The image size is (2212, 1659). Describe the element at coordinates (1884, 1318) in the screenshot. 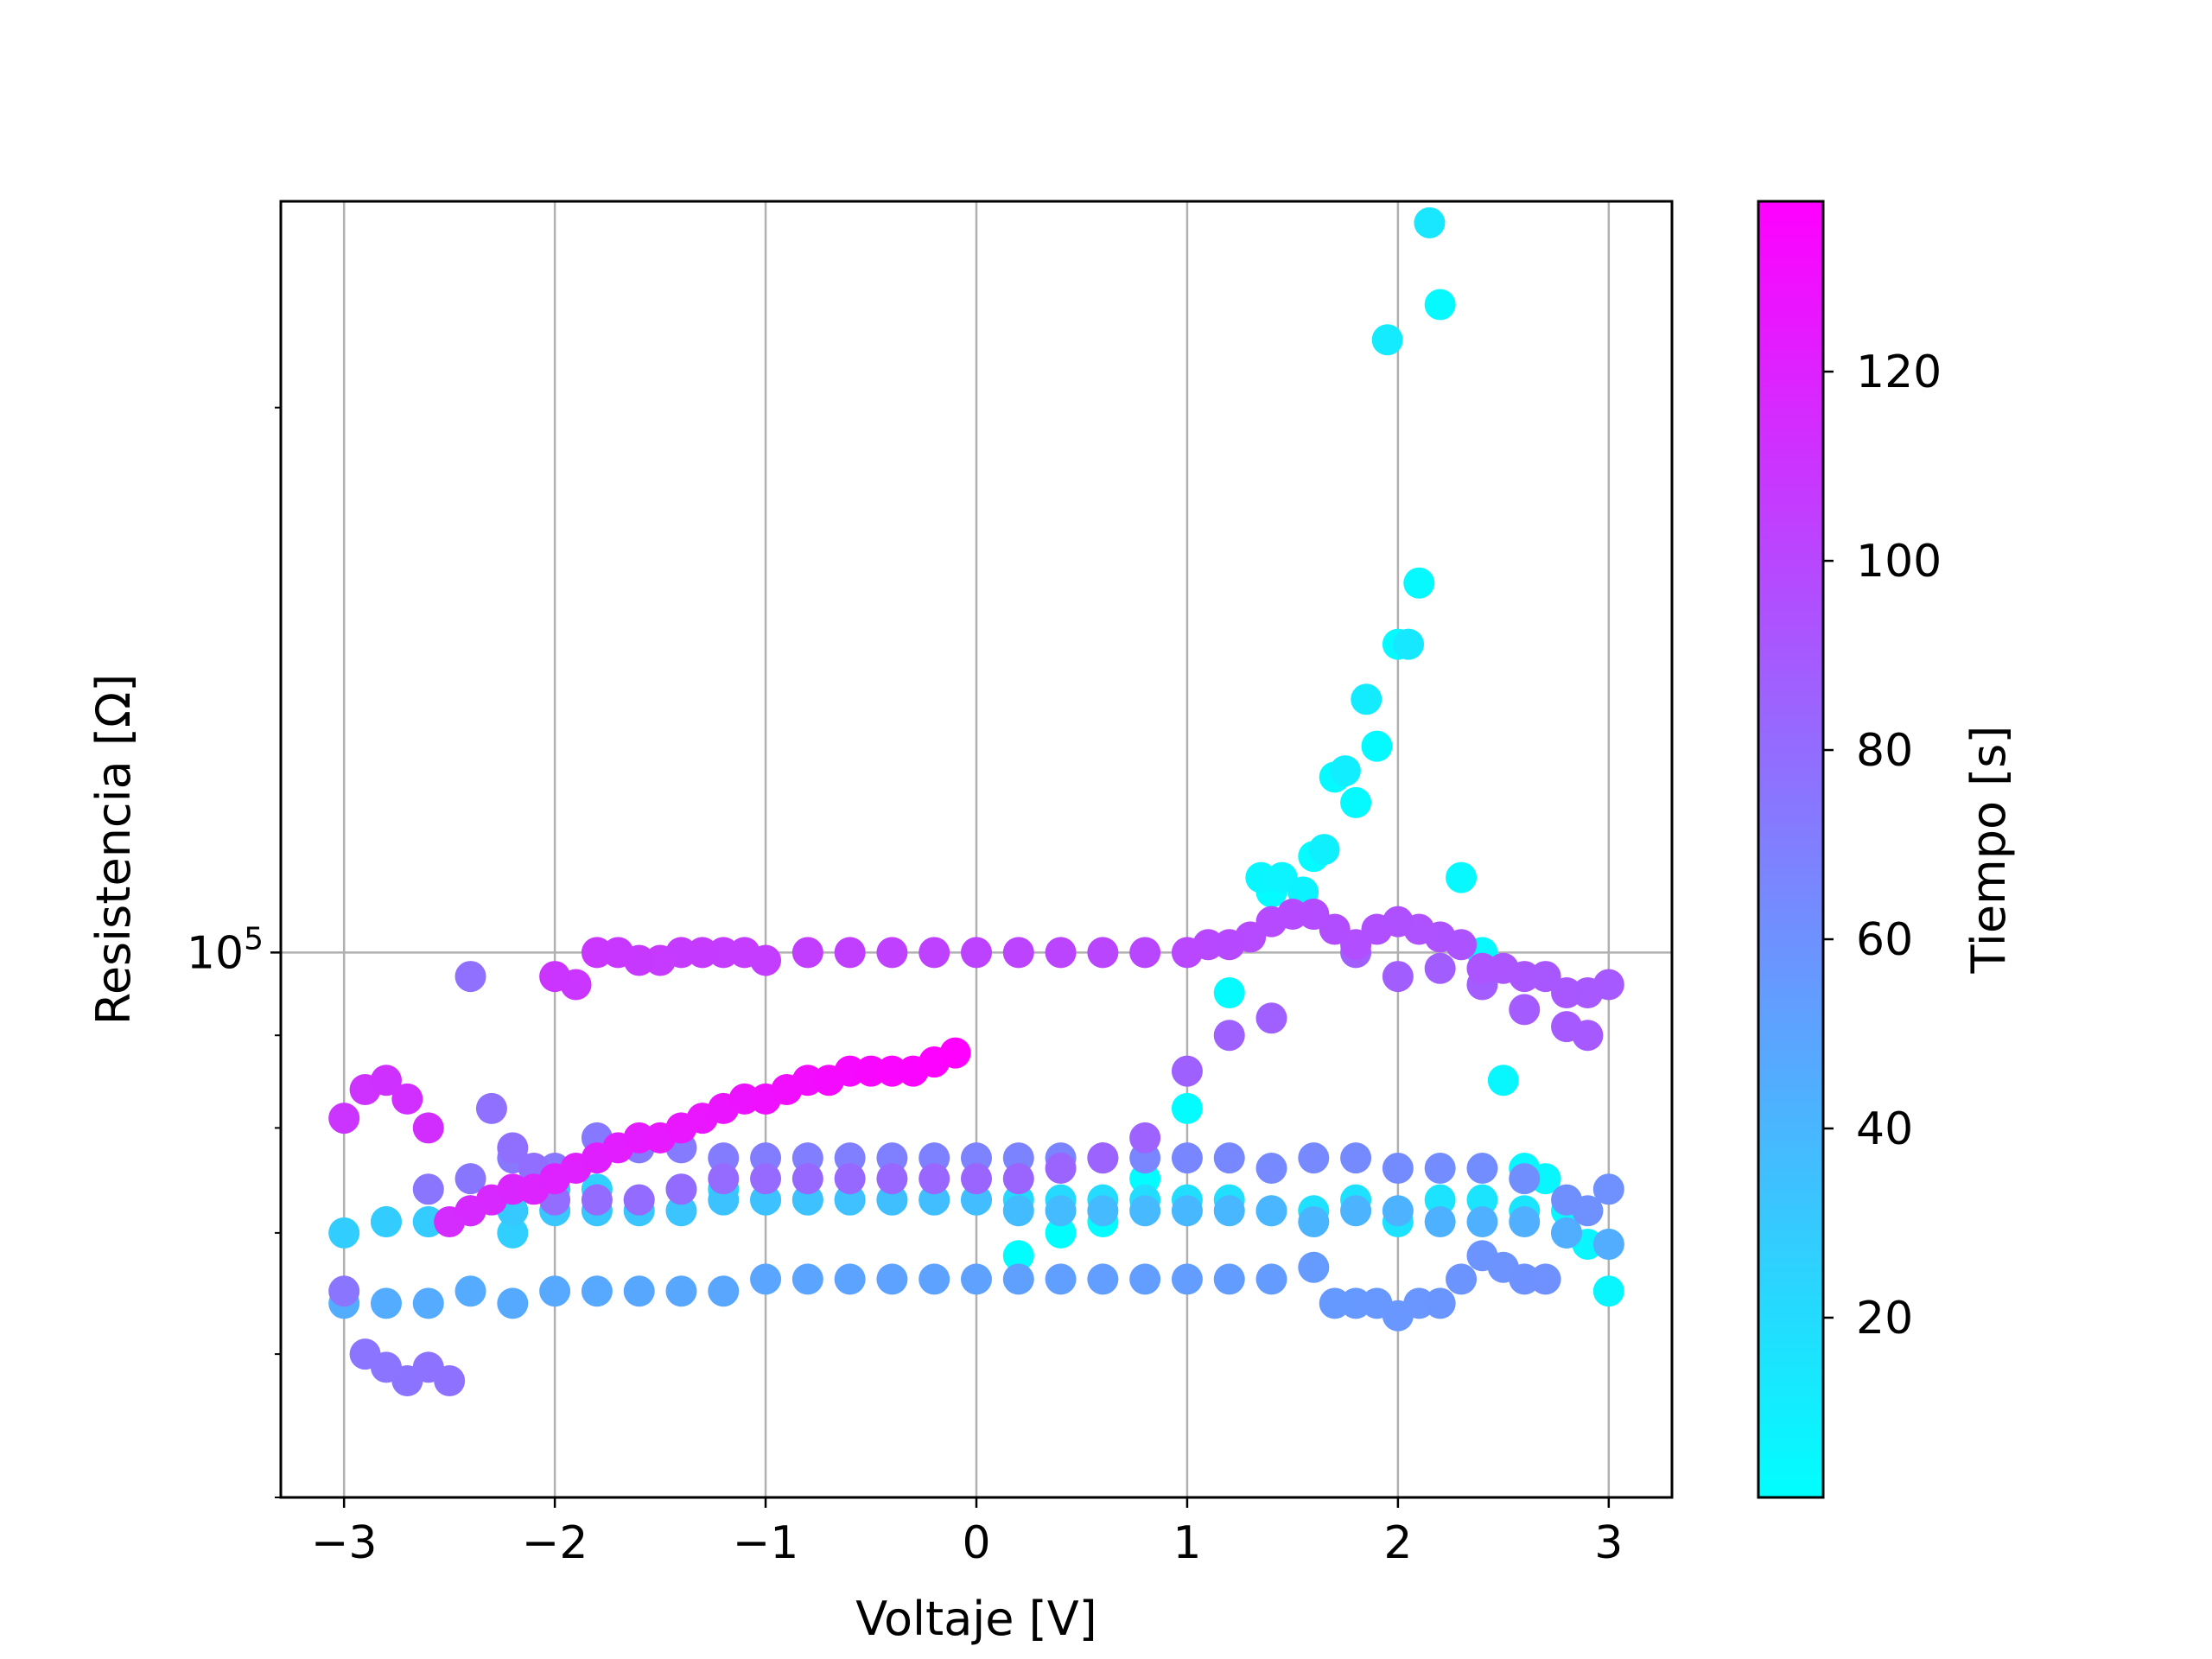

I see `colorbar-tick-label: 20` at that location.